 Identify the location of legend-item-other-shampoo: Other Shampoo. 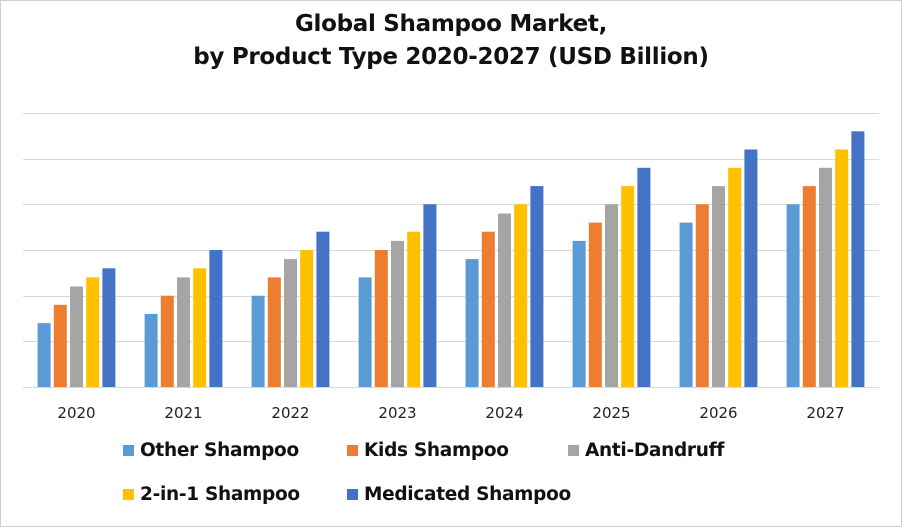
(211, 450).